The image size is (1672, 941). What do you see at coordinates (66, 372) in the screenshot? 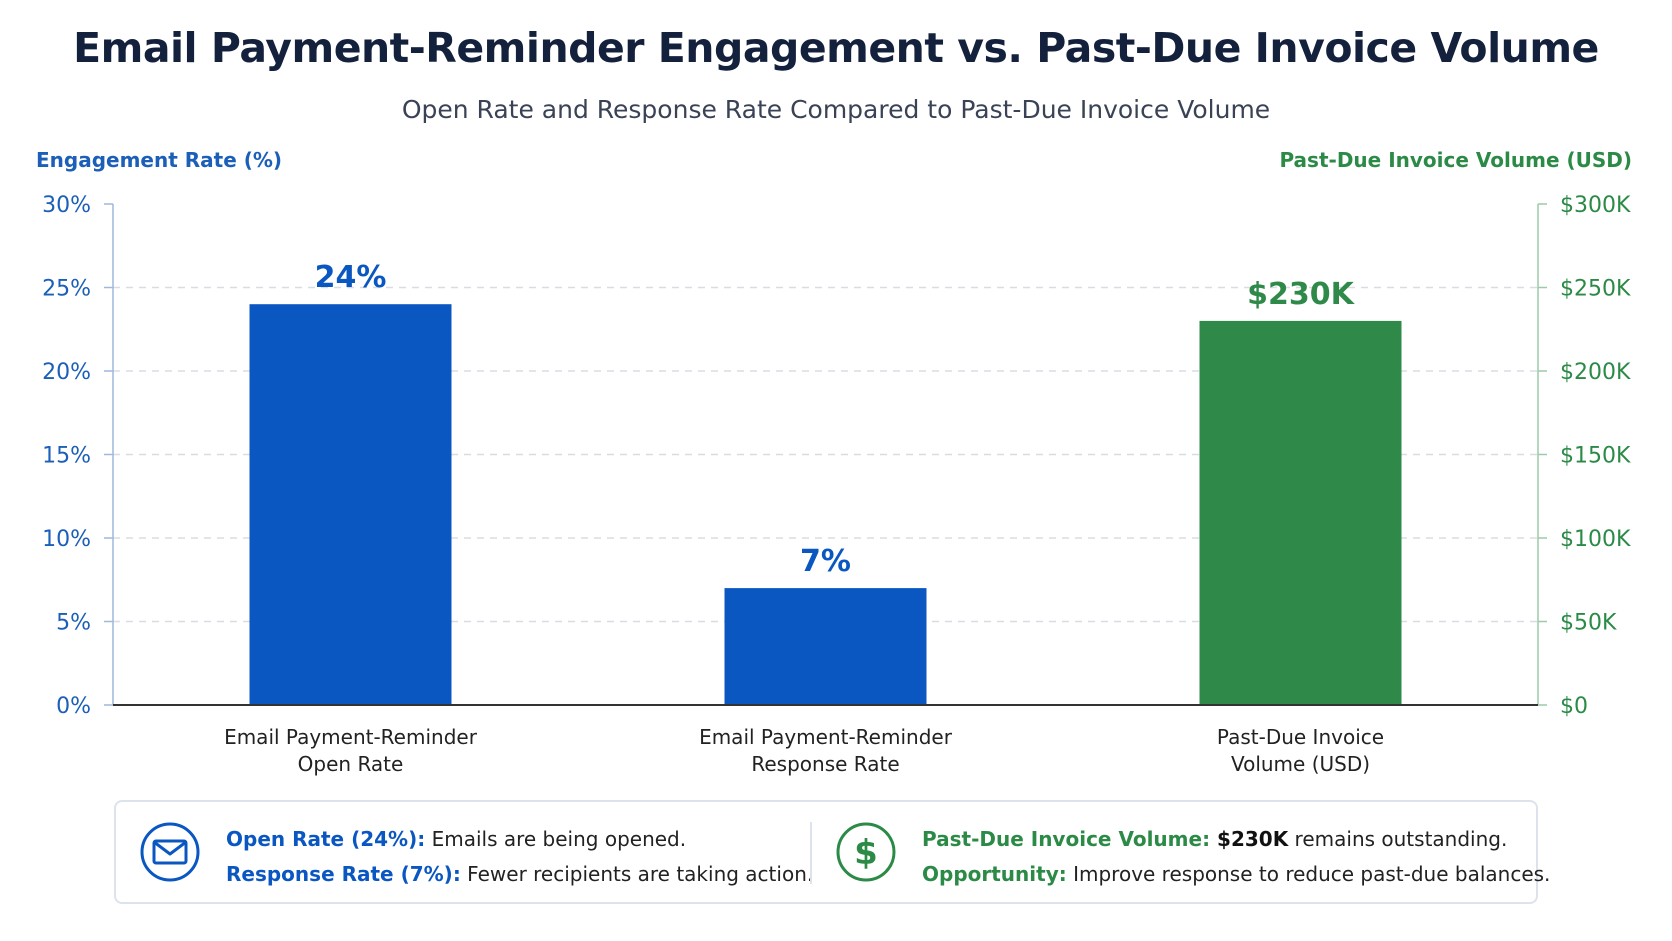
I see `left-axis-tick-label: 20%` at bounding box center [66, 372].